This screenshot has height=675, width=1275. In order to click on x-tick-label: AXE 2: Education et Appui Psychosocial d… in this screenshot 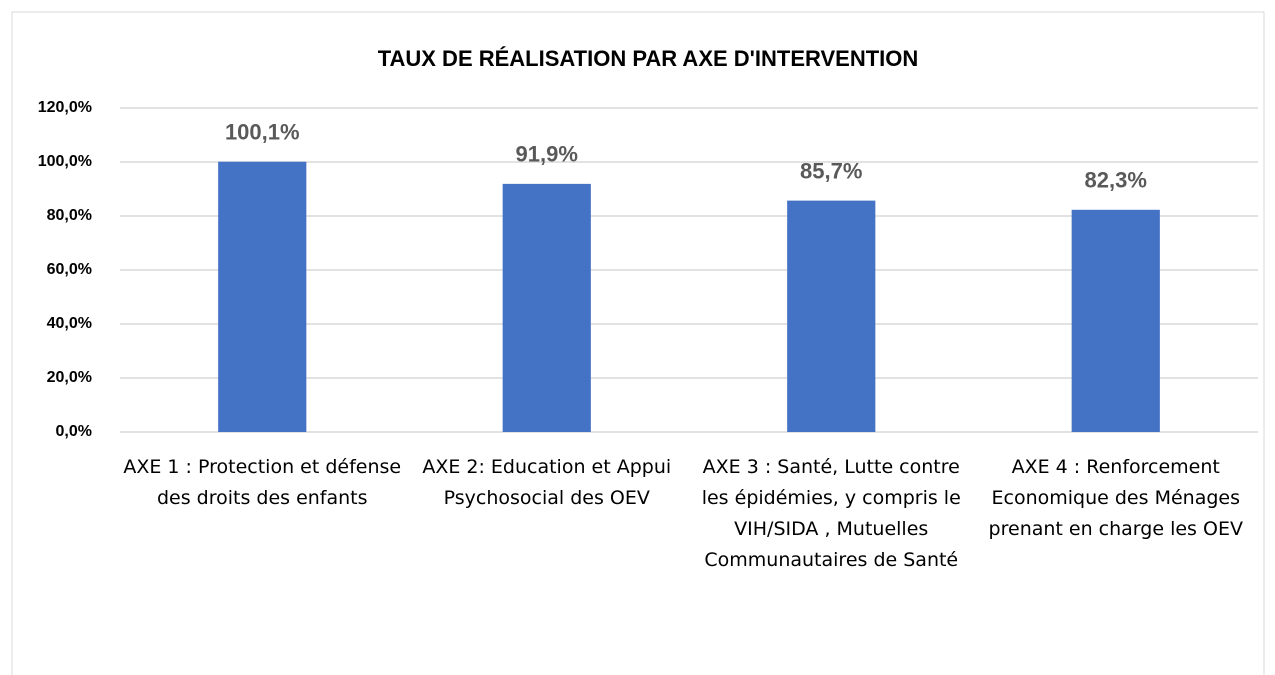, I will do `click(547, 482)`.